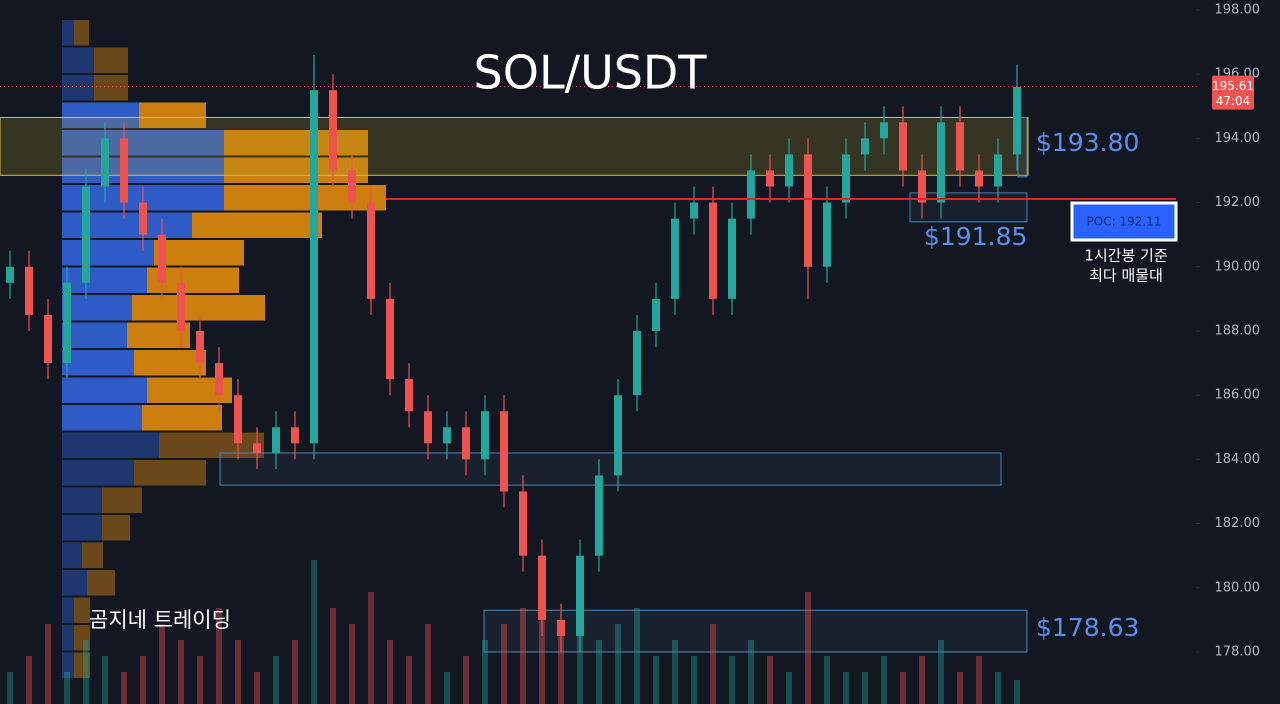 The image size is (1280, 704). Describe the element at coordinates (1233, 101) in the screenshot. I see `countdown: 47:04` at that location.